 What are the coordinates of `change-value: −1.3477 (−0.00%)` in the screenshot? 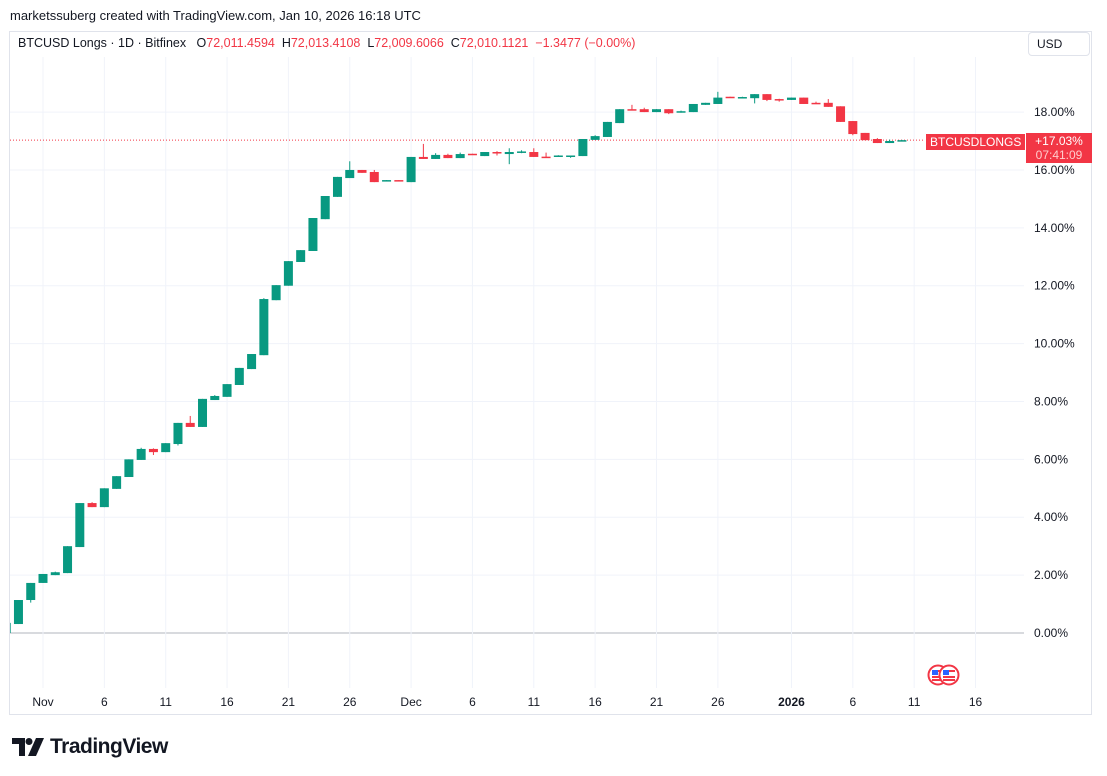 It's located at (585, 43).